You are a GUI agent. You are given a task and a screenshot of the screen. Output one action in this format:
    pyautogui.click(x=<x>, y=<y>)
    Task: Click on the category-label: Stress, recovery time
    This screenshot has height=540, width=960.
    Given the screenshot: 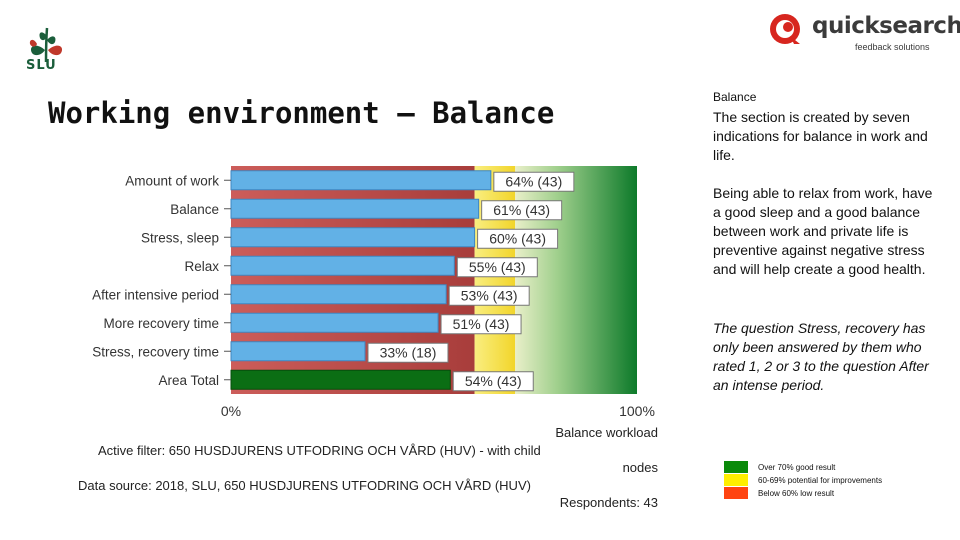 What is the action you would take?
    pyautogui.click(x=155, y=351)
    